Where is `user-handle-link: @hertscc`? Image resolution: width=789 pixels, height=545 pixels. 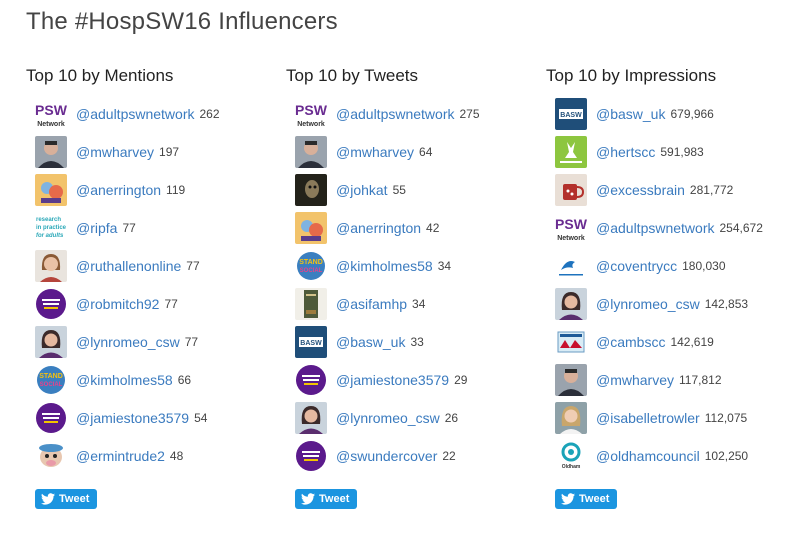 user-handle-link: @hertscc is located at coordinates (626, 152).